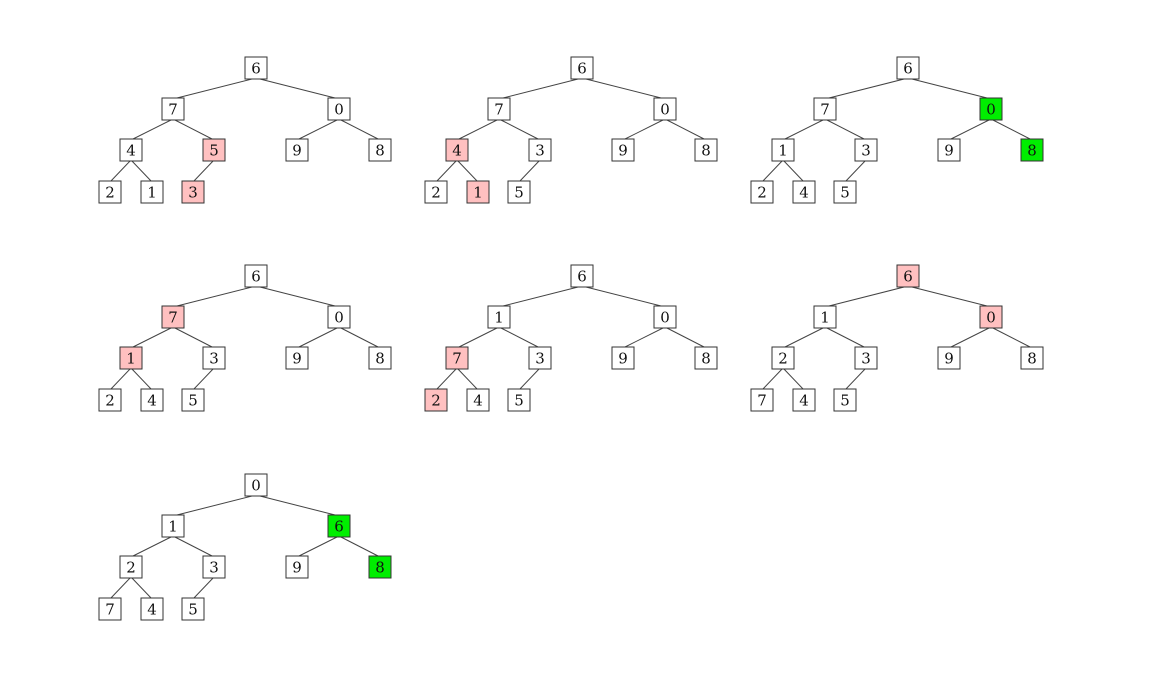 The width and height of the screenshot is (1156, 686). I want to click on node-label: 1, so click(783, 151).